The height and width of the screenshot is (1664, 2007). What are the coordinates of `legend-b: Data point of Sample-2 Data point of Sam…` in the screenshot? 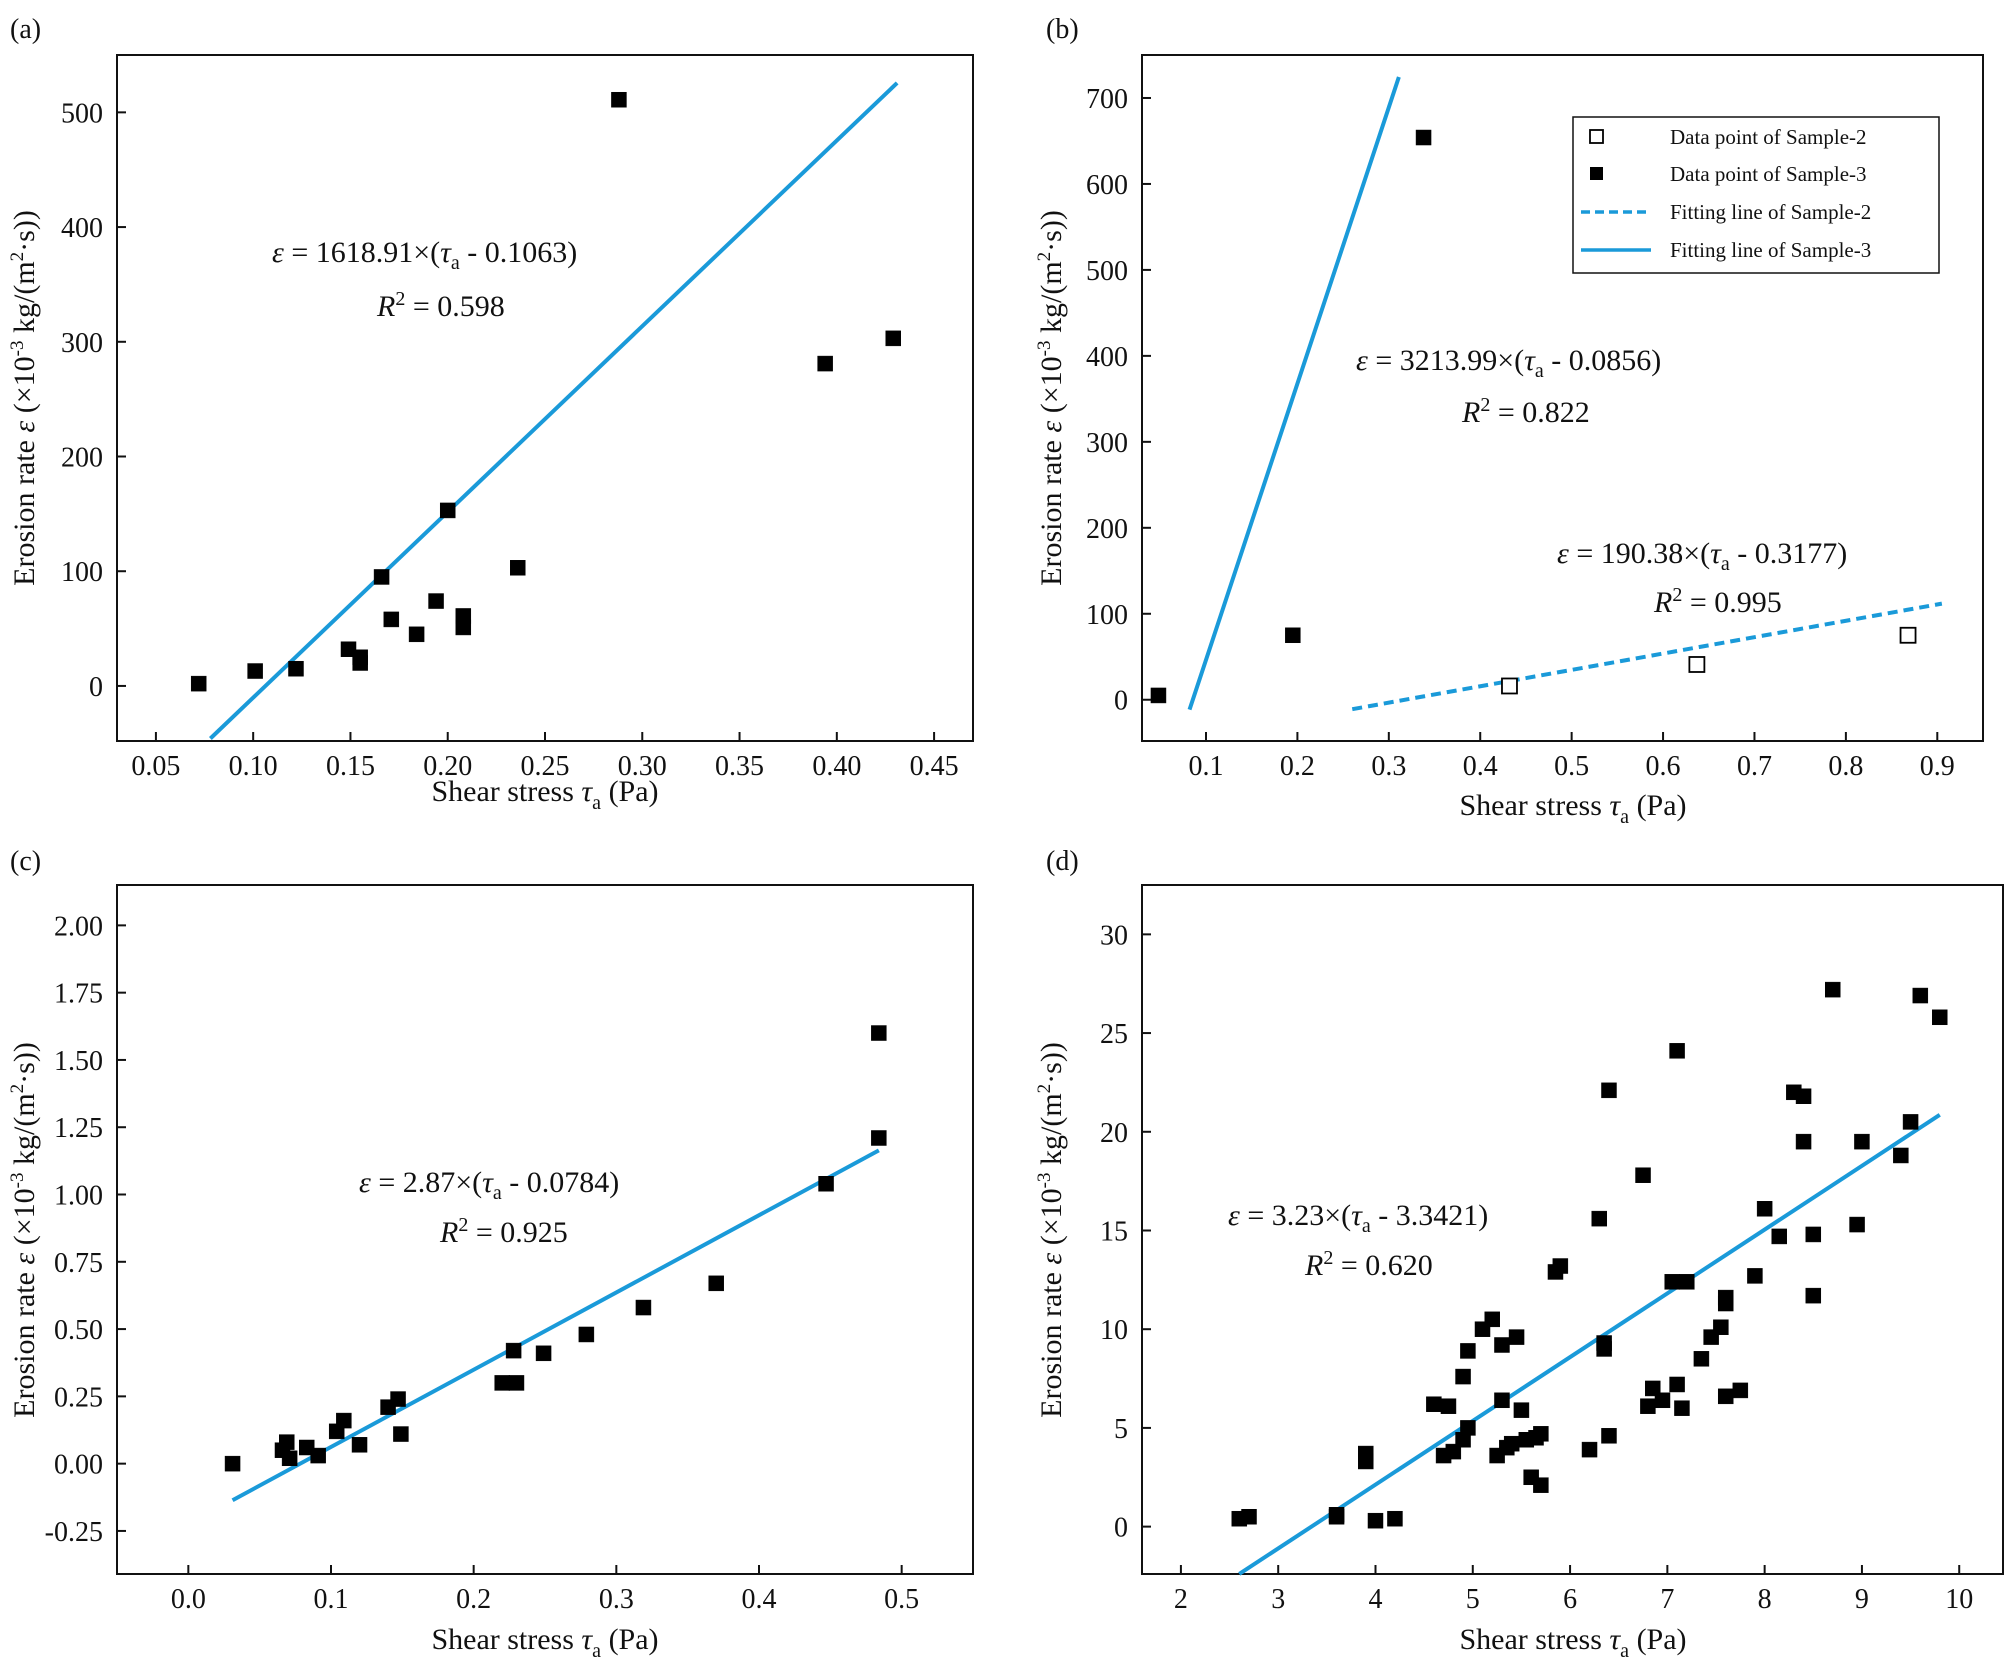 It's located at (1756, 195).